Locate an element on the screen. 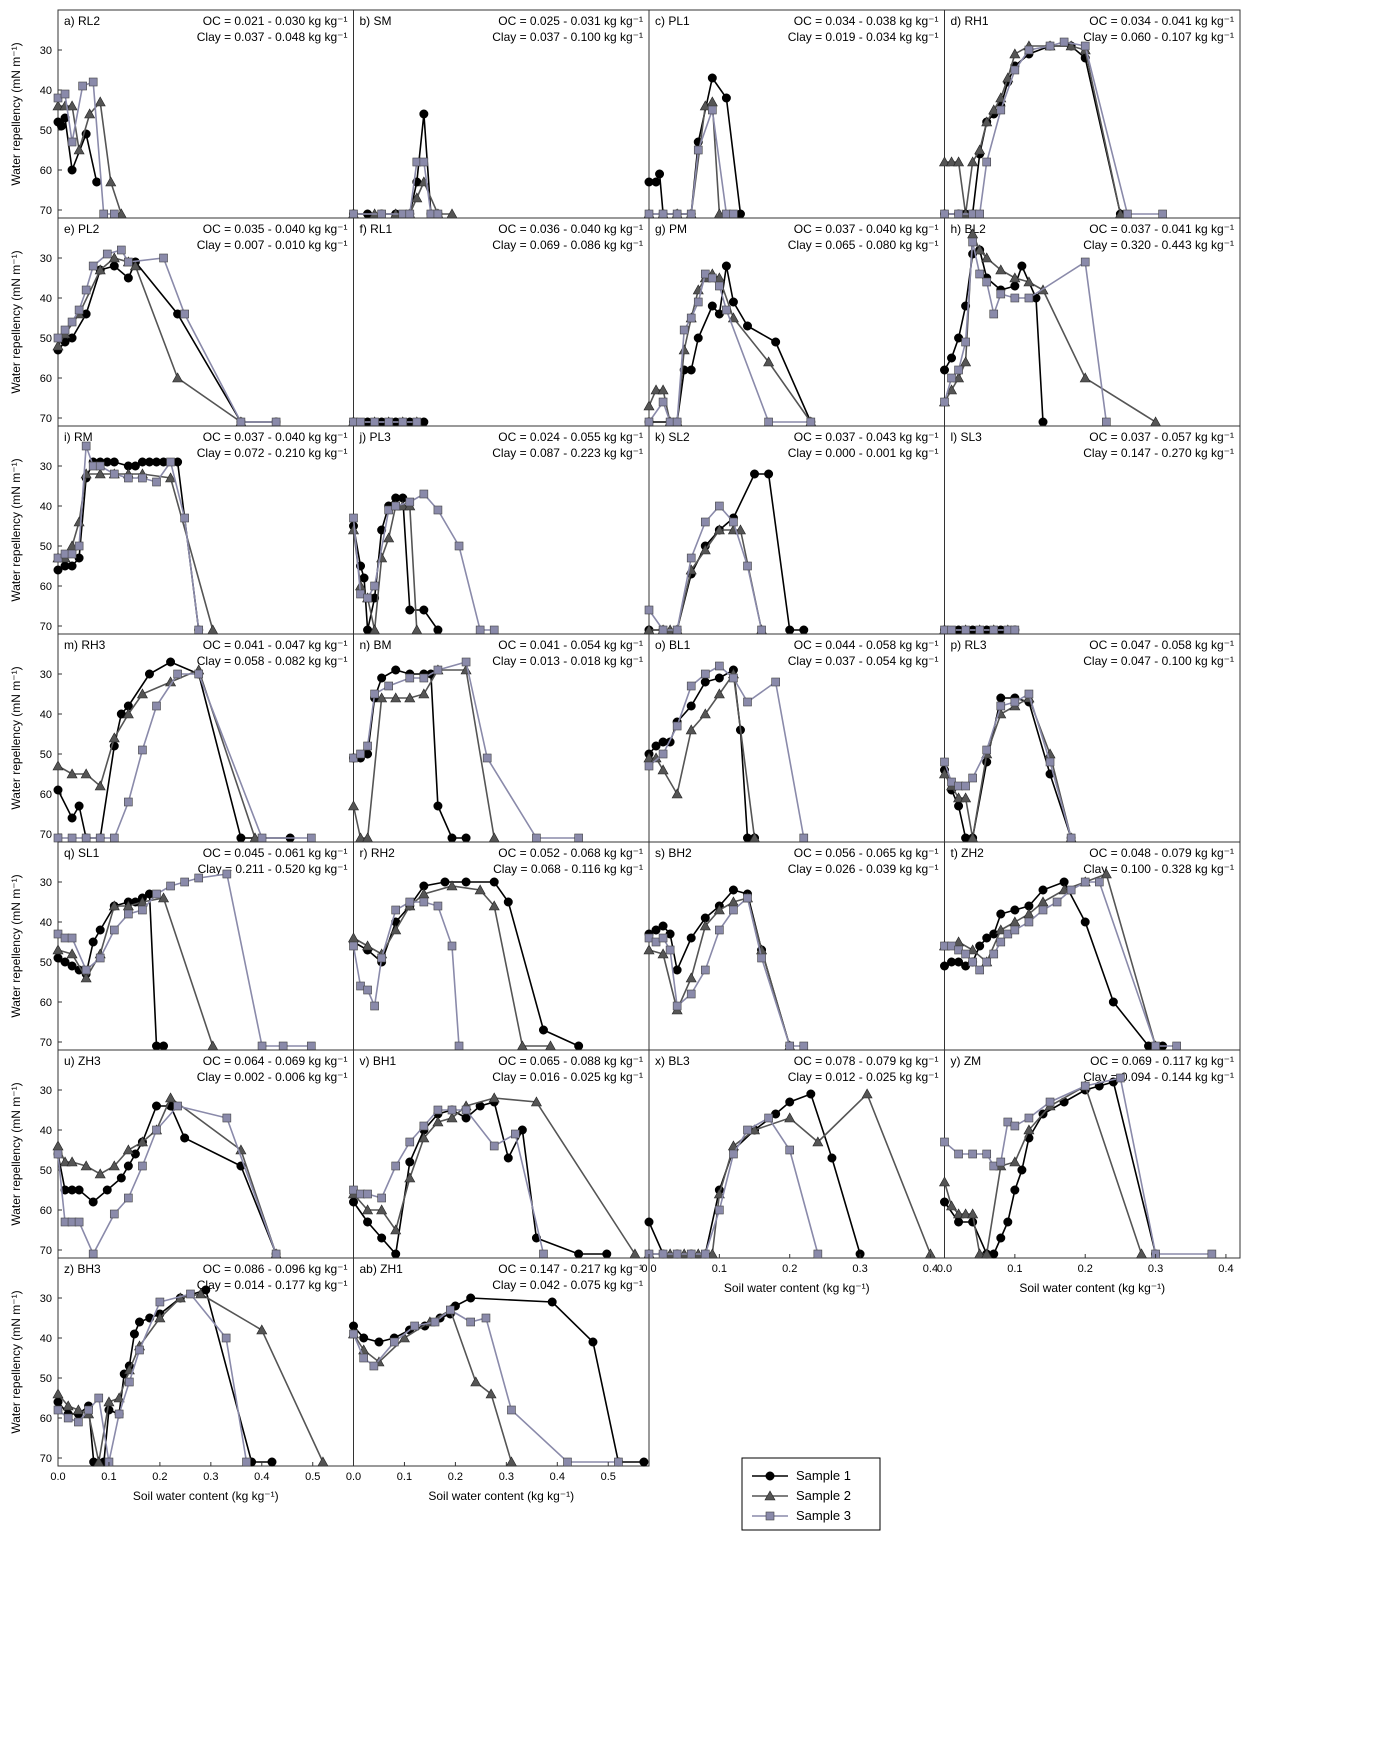 This screenshot has height=1748, width=1380. y-tick-label: 70 is located at coordinates (46, 211).